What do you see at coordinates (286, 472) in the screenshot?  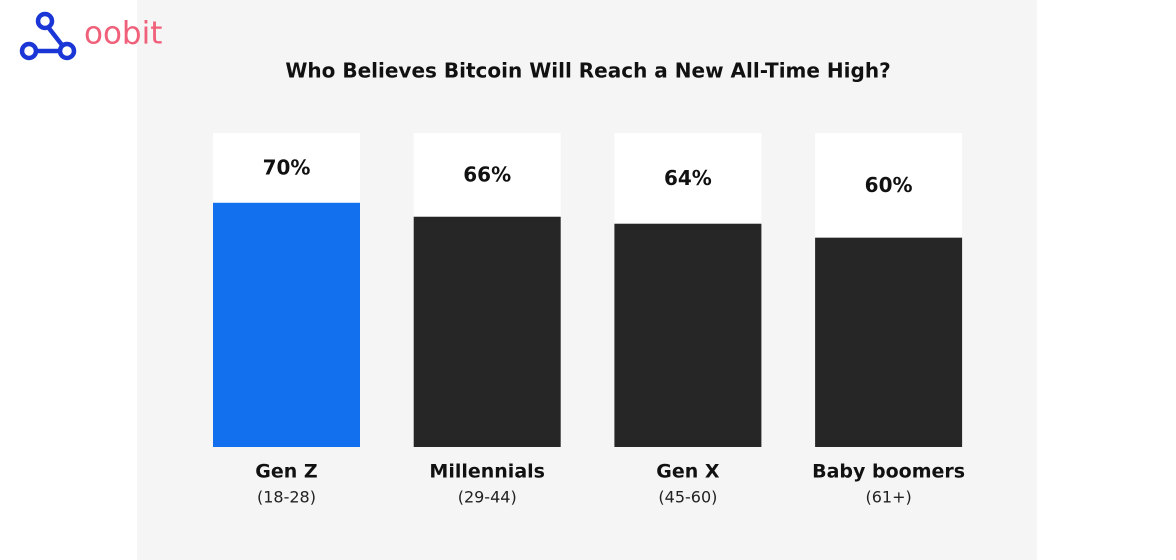 I see `category-label: Gen Z` at bounding box center [286, 472].